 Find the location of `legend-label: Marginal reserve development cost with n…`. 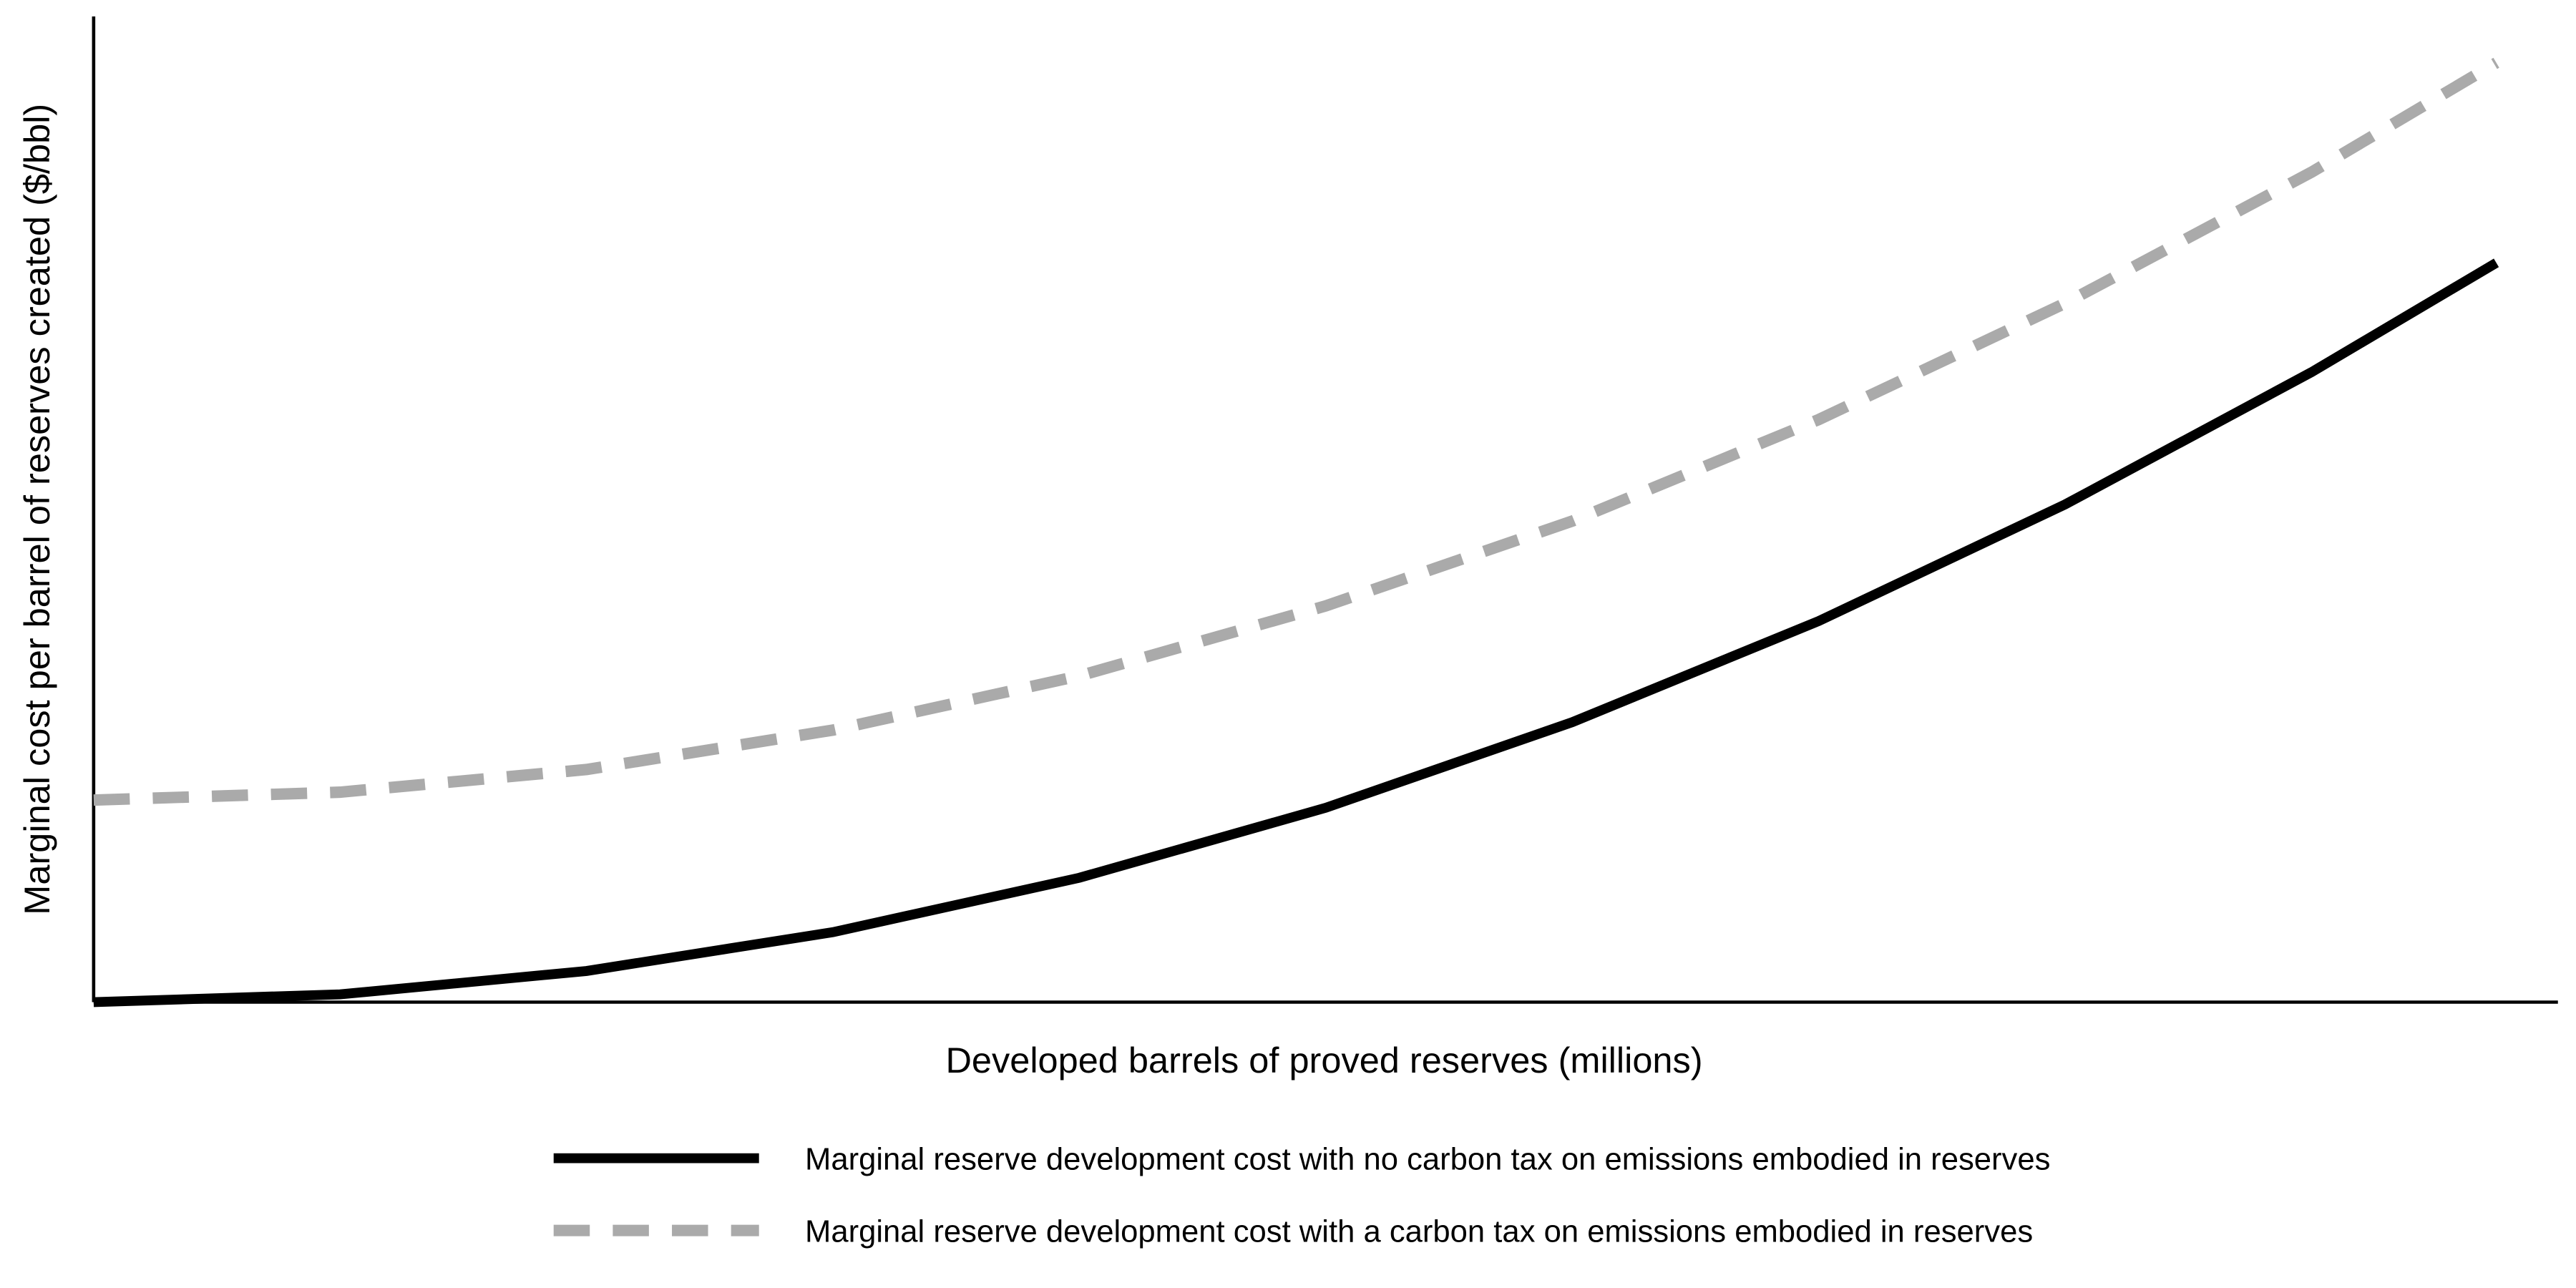

legend-label: Marginal reserve development cost with n… is located at coordinates (1427, 1160).